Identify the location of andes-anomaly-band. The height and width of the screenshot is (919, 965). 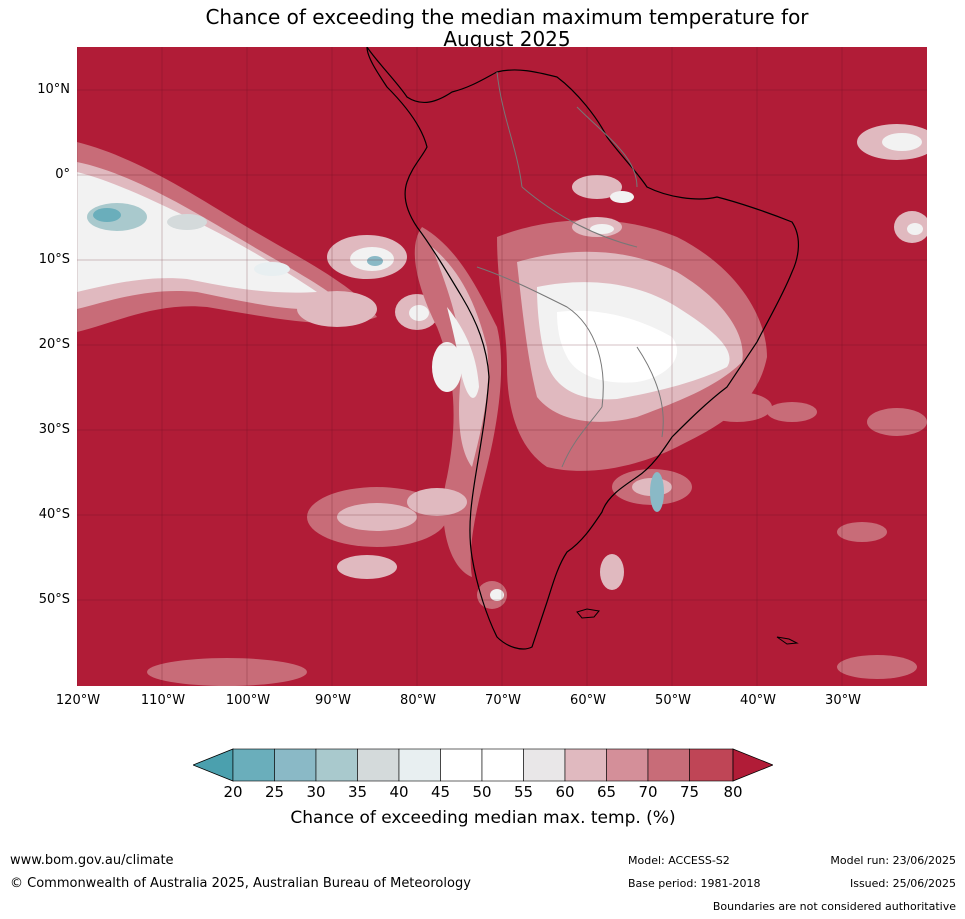
(458, 402).